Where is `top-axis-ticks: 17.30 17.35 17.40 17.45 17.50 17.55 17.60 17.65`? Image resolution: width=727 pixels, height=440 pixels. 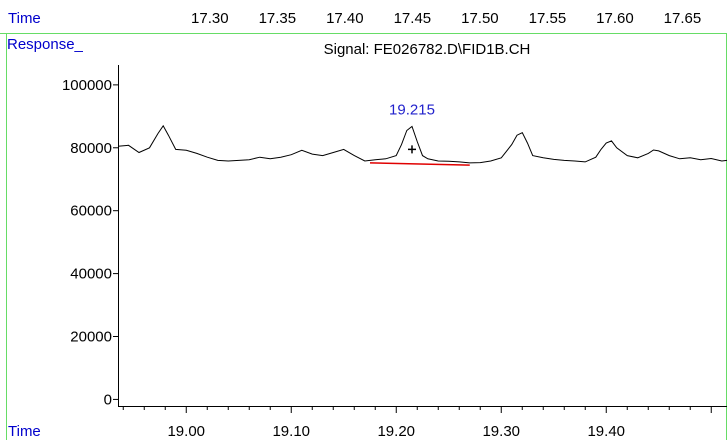 top-axis-ticks: 17.30 17.35 17.40 17.45 17.50 17.55 17.60 17.65 is located at coordinates (446, 18).